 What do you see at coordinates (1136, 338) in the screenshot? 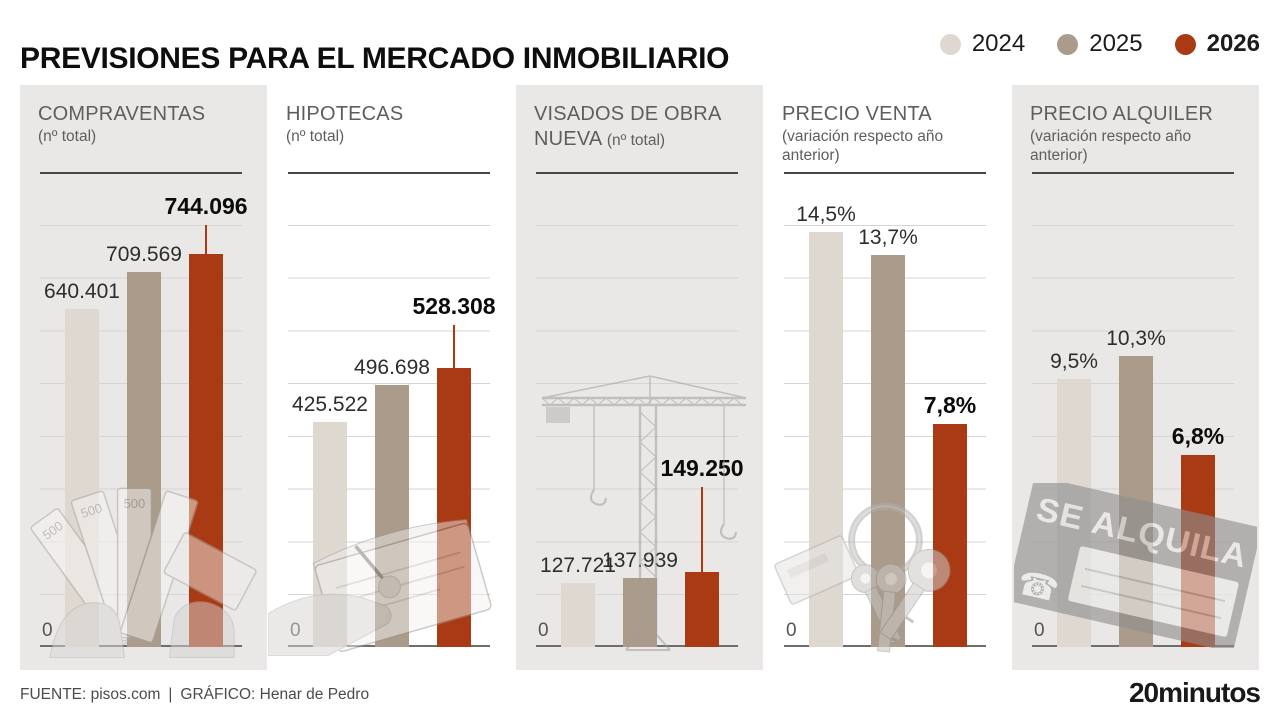
I see `value-label-2025: 10,3%` at bounding box center [1136, 338].